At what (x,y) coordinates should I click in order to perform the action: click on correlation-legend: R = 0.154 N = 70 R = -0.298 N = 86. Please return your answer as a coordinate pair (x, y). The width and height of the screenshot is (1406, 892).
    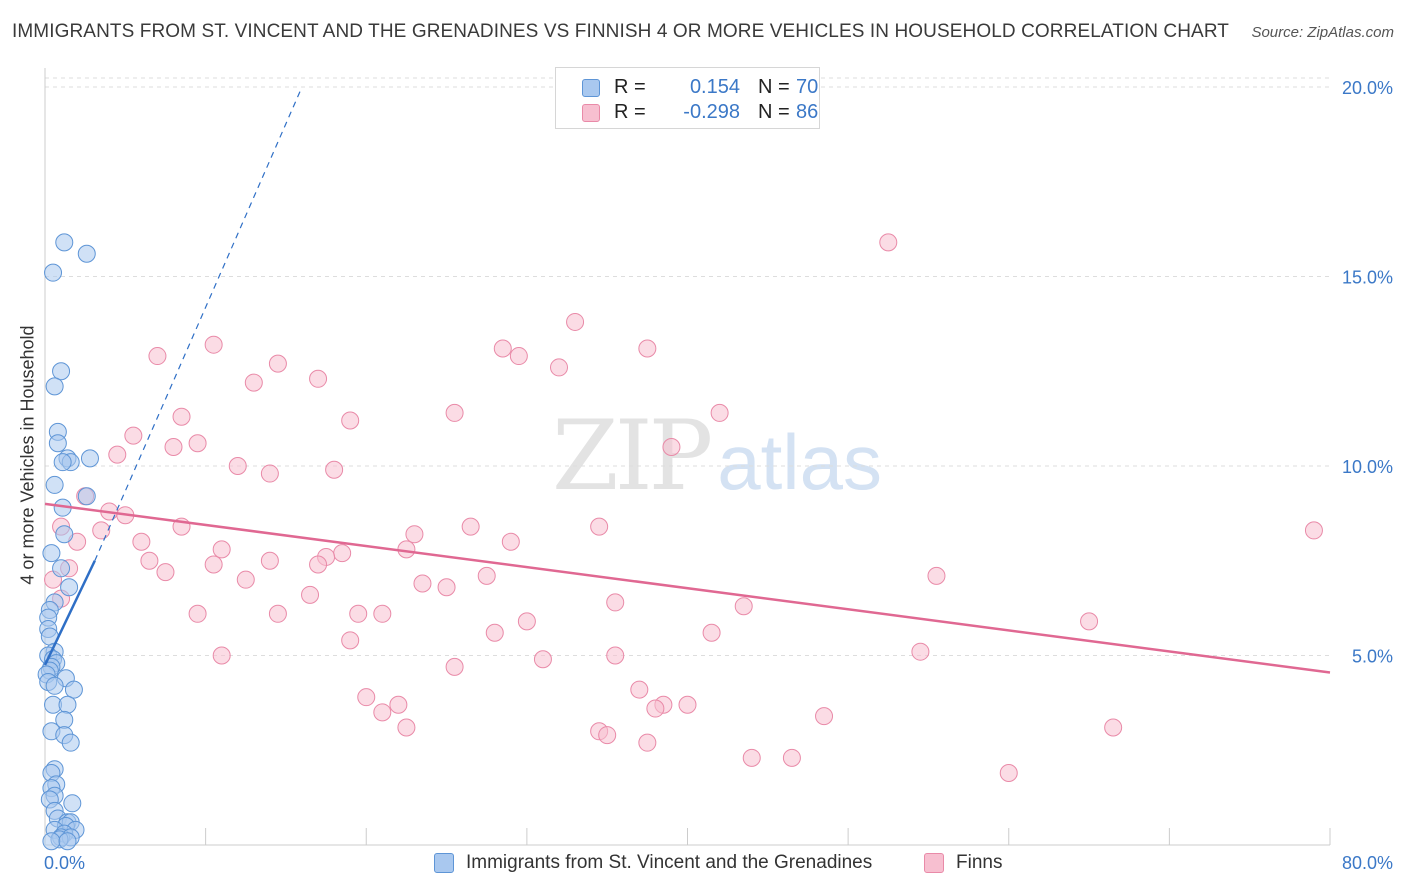
    Looking at the image, I should click on (687, 98).